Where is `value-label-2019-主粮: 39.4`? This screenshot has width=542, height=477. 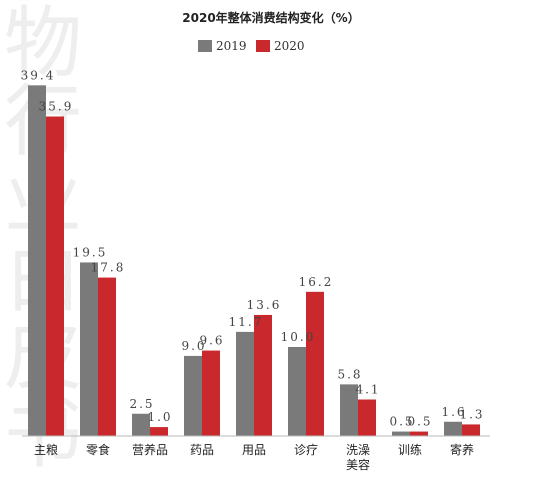
value-label-2019-主粮: 39.4 is located at coordinates (38, 75).